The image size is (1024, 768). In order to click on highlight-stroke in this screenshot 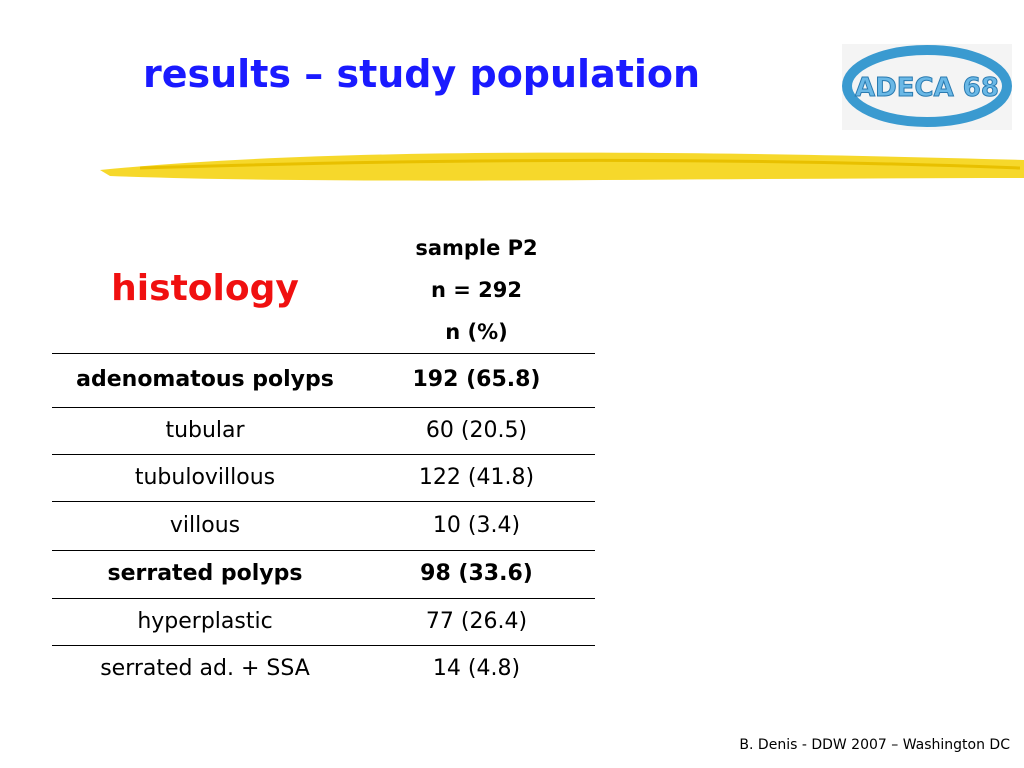, I will do `click(562, 166)`.